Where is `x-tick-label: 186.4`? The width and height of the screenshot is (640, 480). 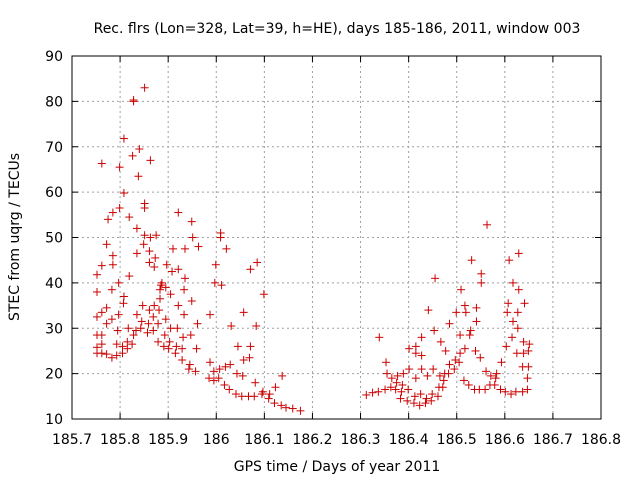 x-tick-label: 186.4 is located at coordinates (409, 440).